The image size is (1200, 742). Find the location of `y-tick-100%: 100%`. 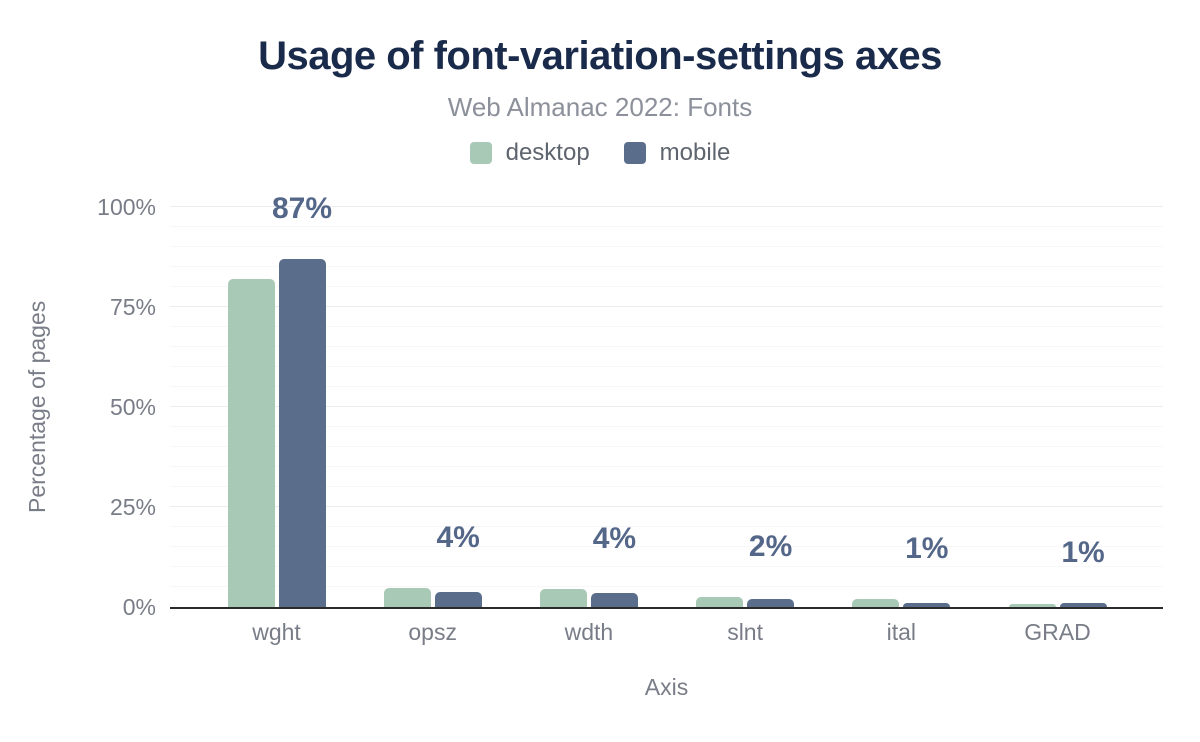

y-tick-100%: 100% is located at coordinates (126, 207).